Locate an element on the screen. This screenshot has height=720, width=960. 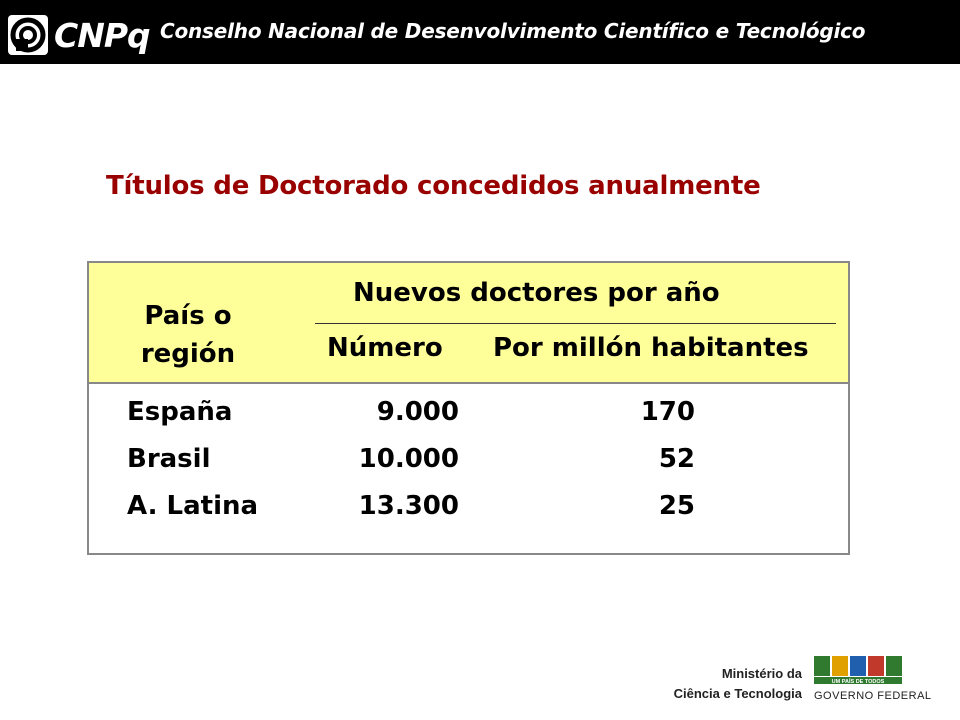
cell-number: 13.300 is located at coordinates (408, 506).